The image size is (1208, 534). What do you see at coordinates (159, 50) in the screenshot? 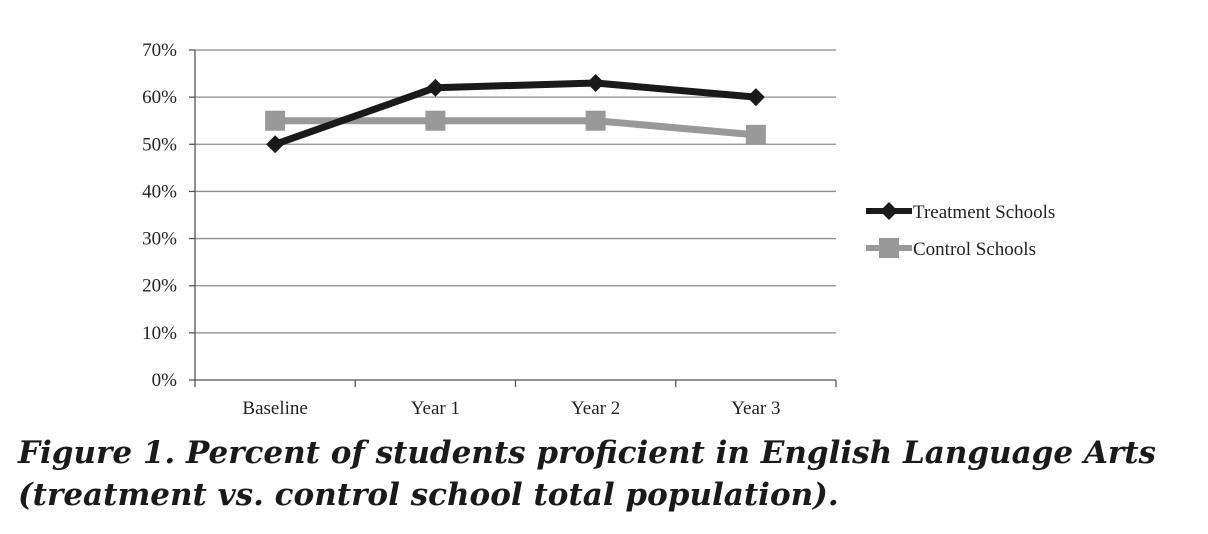
I see `y-tick-label: 70%` at bounding box center [159, 50].